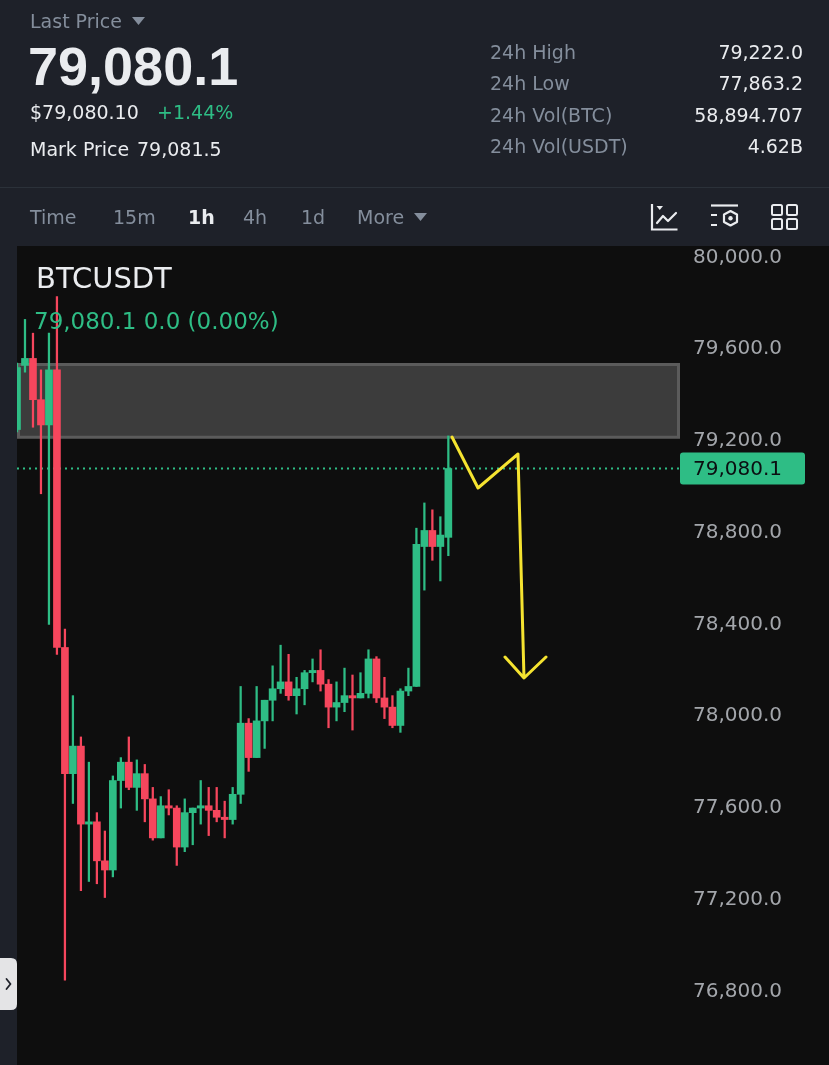 The width and height of the screenshot is (829, 1065). I want to click on text: Last Price, so click(76, 21).